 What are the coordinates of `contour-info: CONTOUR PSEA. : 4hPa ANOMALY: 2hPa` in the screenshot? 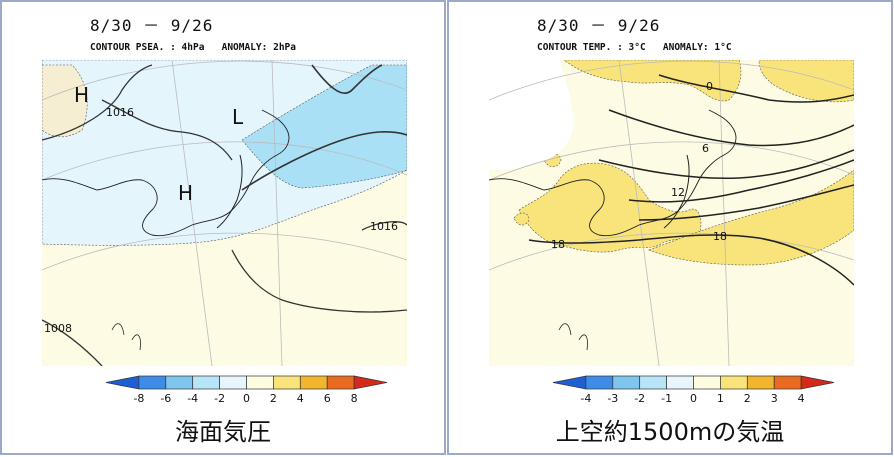 It's located at (193, 47).